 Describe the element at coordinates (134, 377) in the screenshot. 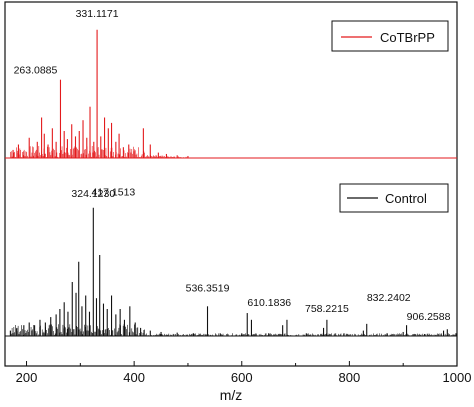

I see `x-tick-label: 400` at that location.